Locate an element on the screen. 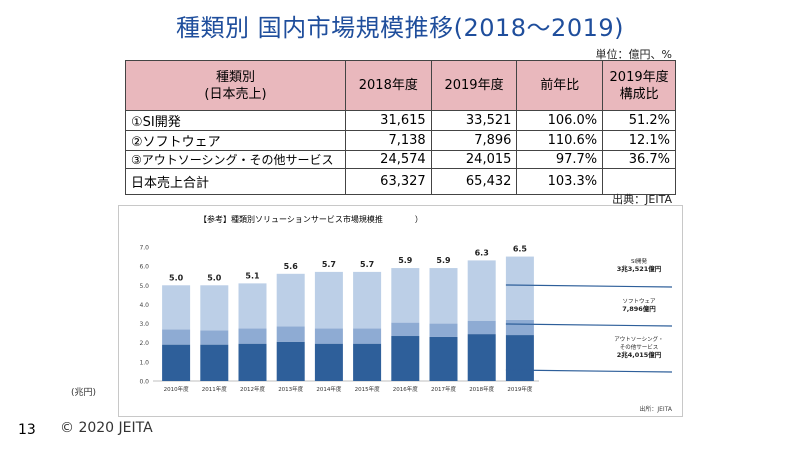 This screenshot has width=800, height=450. bar-total-label: 6.3 is located at coordinates (482, 252).